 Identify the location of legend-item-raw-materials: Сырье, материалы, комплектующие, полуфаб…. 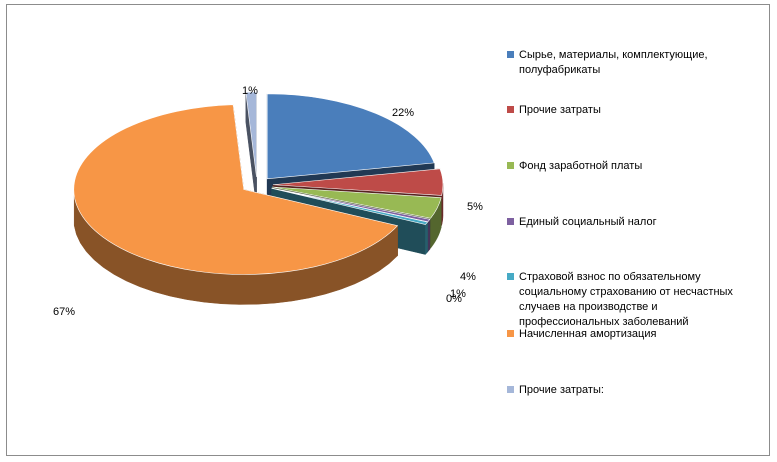
(633, 63).